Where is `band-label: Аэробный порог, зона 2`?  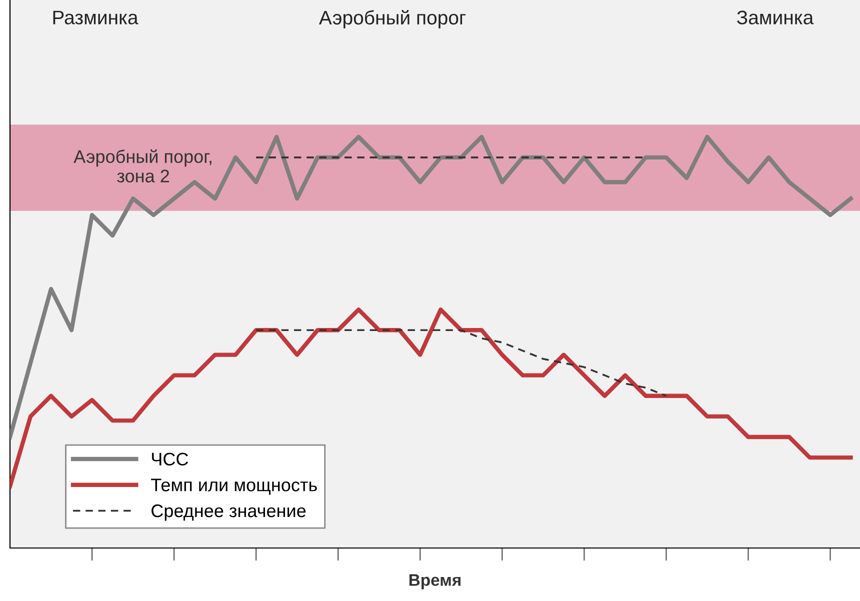 band-label: Аэробный порог, зона 2 is located at coordinates (143, 165).